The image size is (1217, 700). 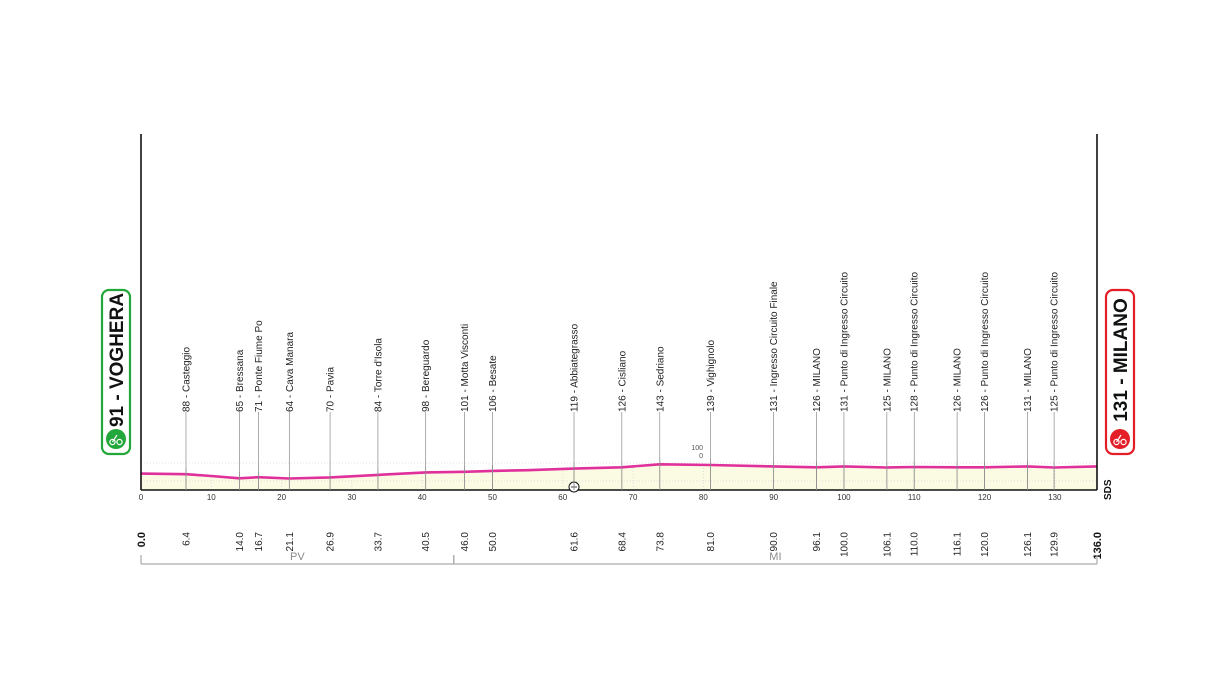 I want to click on waypoint-label: 125 - Punto di Ingresso Circuito, so click(x=1055, y=341).